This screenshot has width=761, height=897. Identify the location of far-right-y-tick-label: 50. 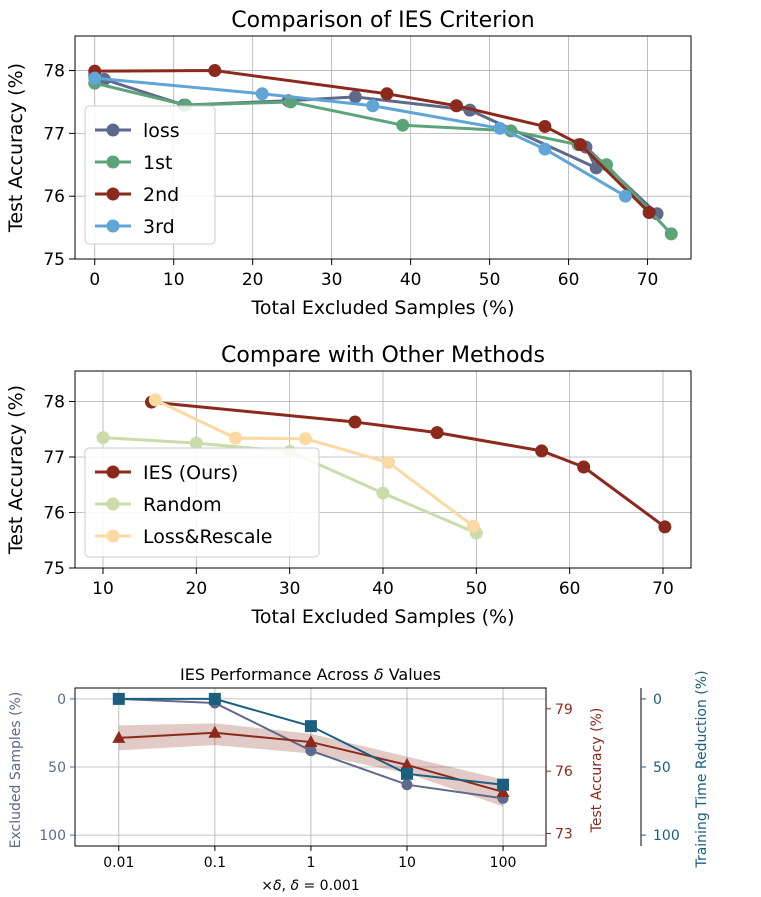
(662, 768).